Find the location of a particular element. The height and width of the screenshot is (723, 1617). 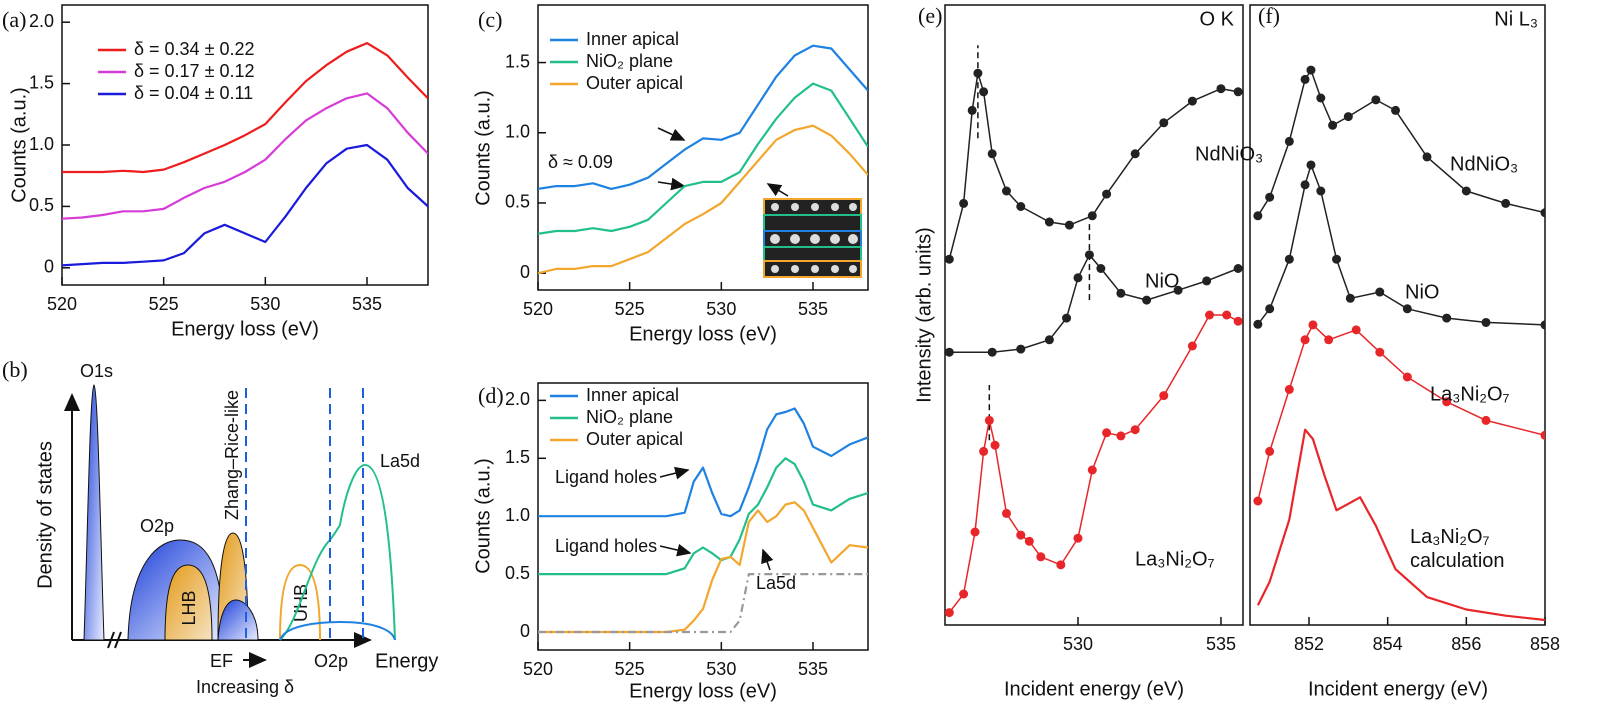

legend-label: Outer apical is located at coordinates (634, 83).